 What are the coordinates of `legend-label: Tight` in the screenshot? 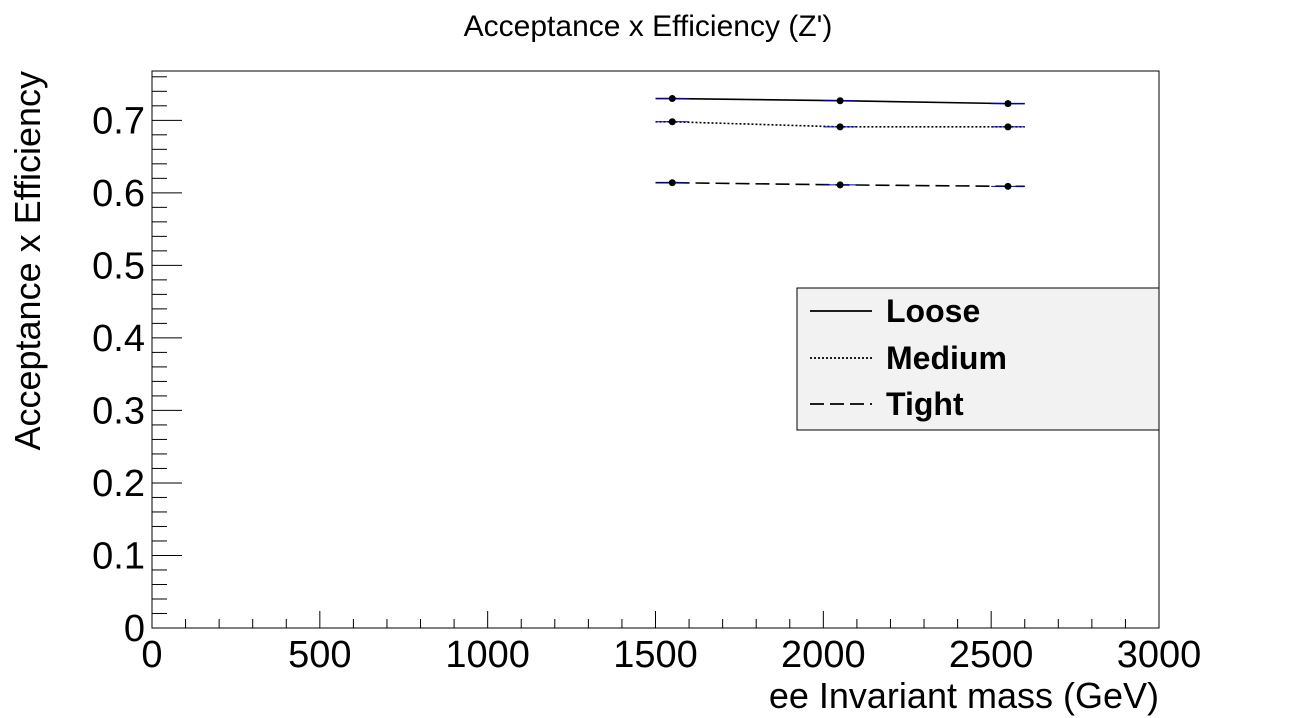 It's located at (925, 404).